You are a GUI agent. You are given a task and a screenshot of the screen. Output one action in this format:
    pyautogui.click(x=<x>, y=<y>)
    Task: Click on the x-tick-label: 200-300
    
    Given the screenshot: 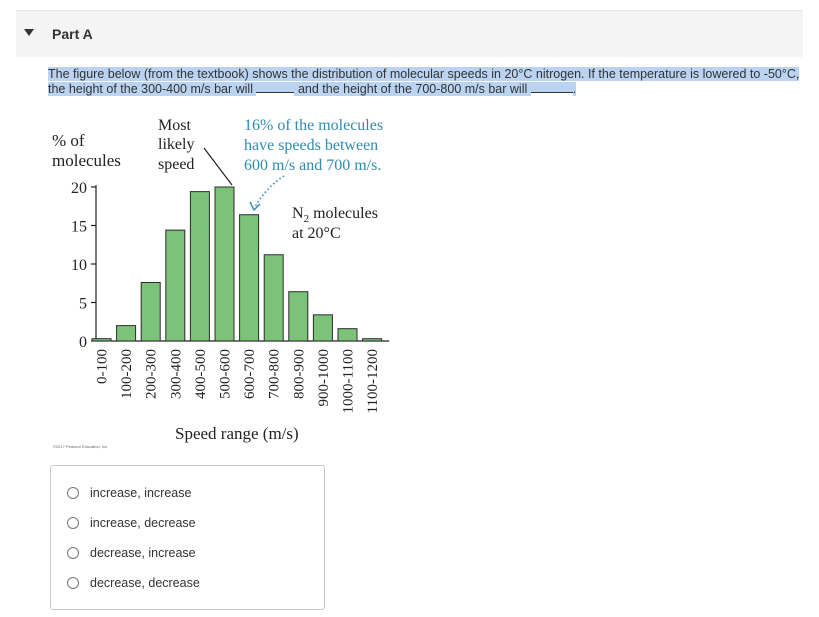 What is the action you would take?
    pyautogui.click(x=152, y=374)
    